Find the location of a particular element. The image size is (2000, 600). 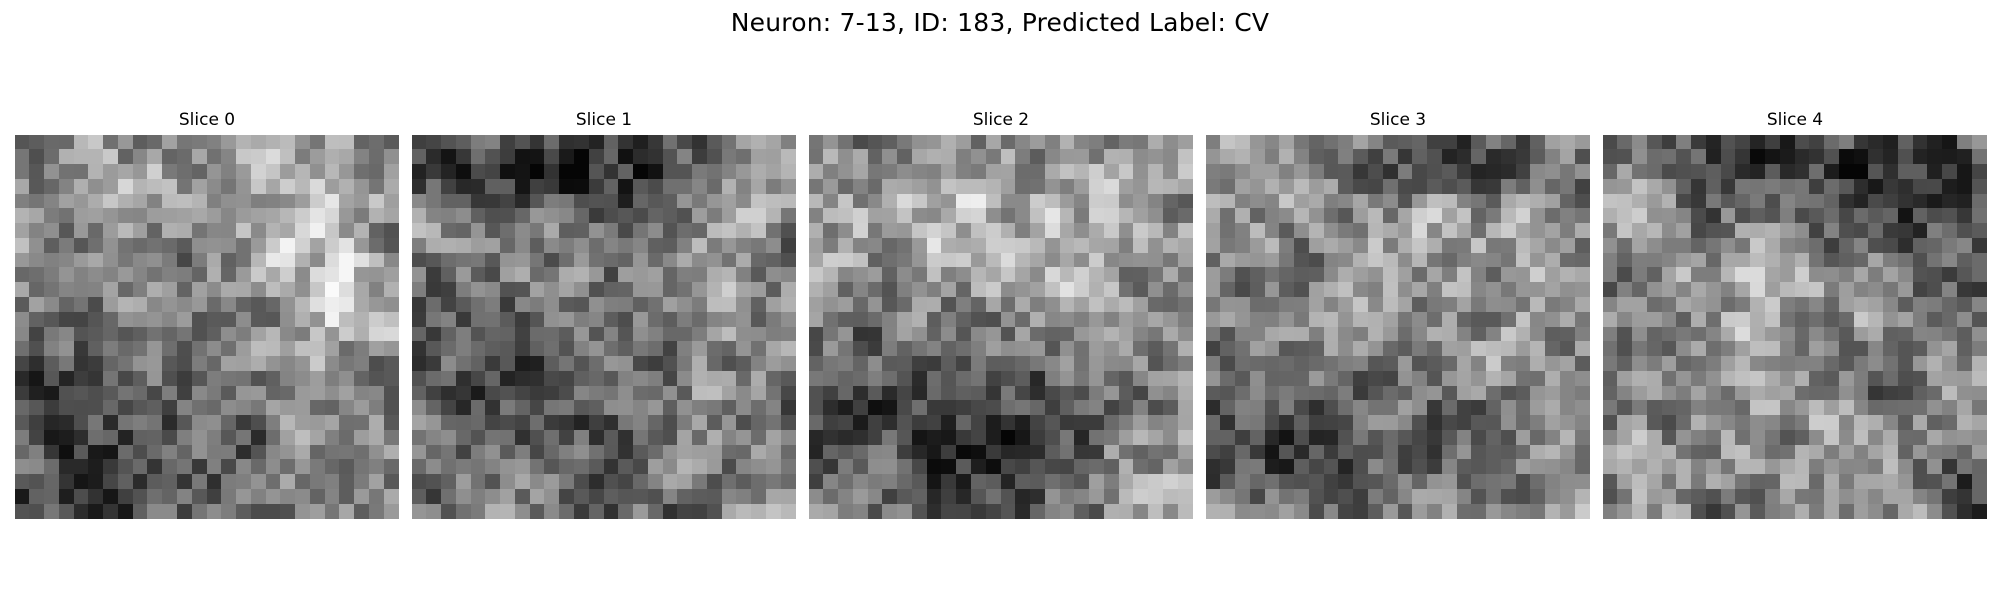

slice-title-0: Slice 0 is located at coordinates (207, 120).